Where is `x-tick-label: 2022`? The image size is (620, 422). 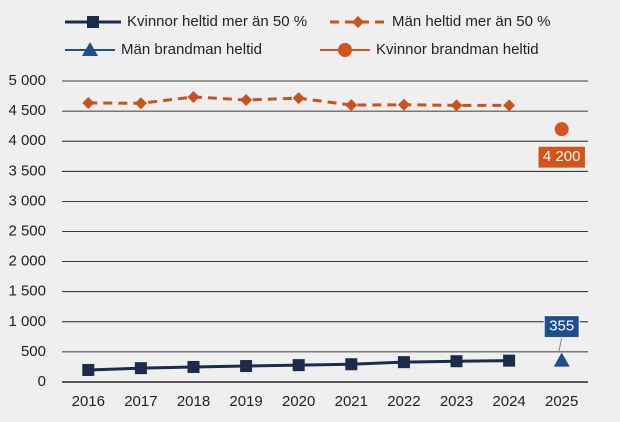
x-tick-label: 2022 is located at coordinates (403, 401).